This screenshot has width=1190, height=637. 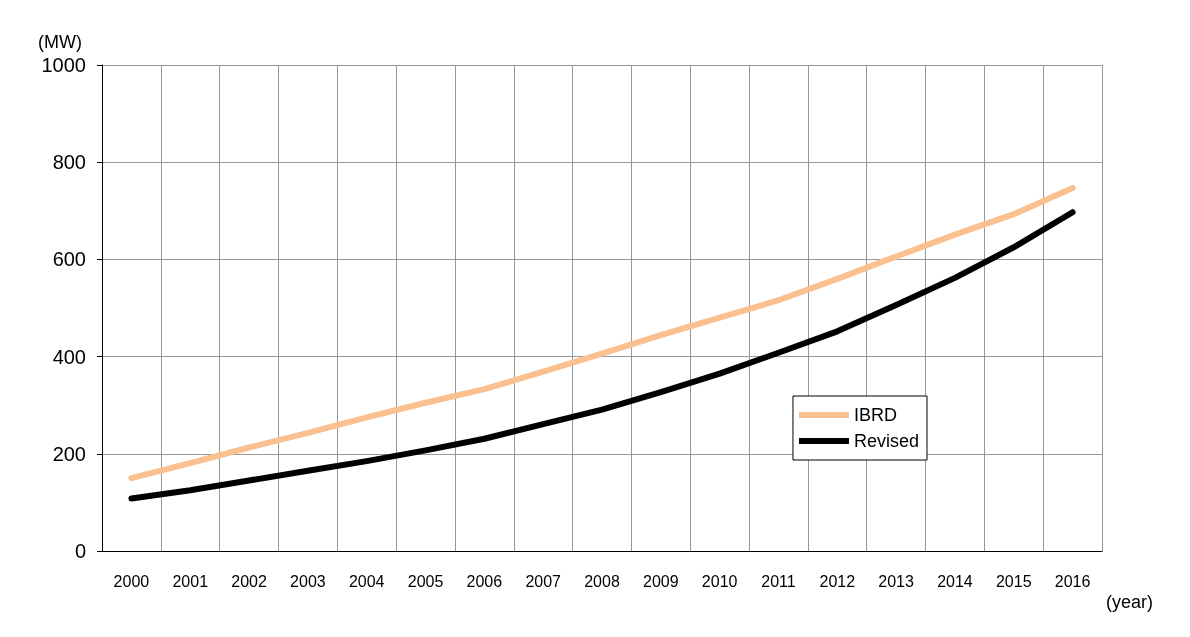 What do you see at coordinates (80, 551) in the screenshot?
I see `y-tick-label: 0` at bounding box center [80, 551].